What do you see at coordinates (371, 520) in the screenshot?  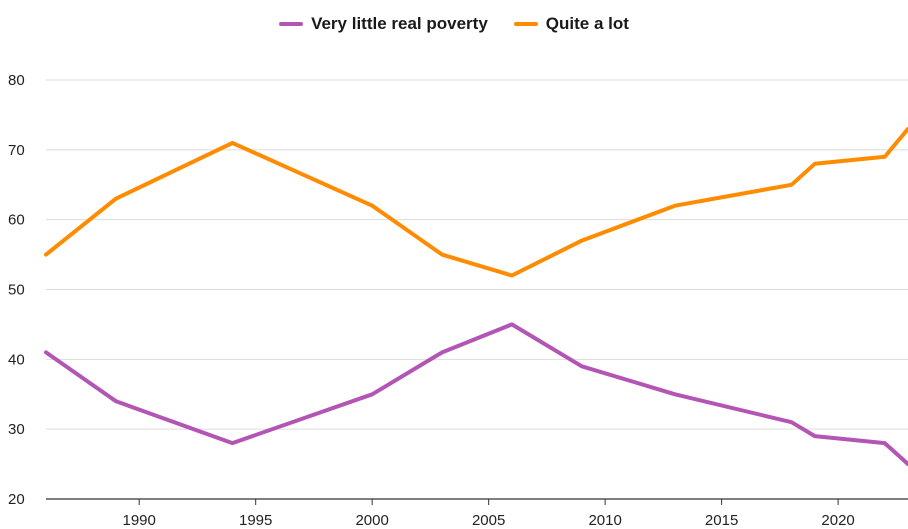 I see `x-tick-label-2000: 2000` at bounding box center [371, 520].